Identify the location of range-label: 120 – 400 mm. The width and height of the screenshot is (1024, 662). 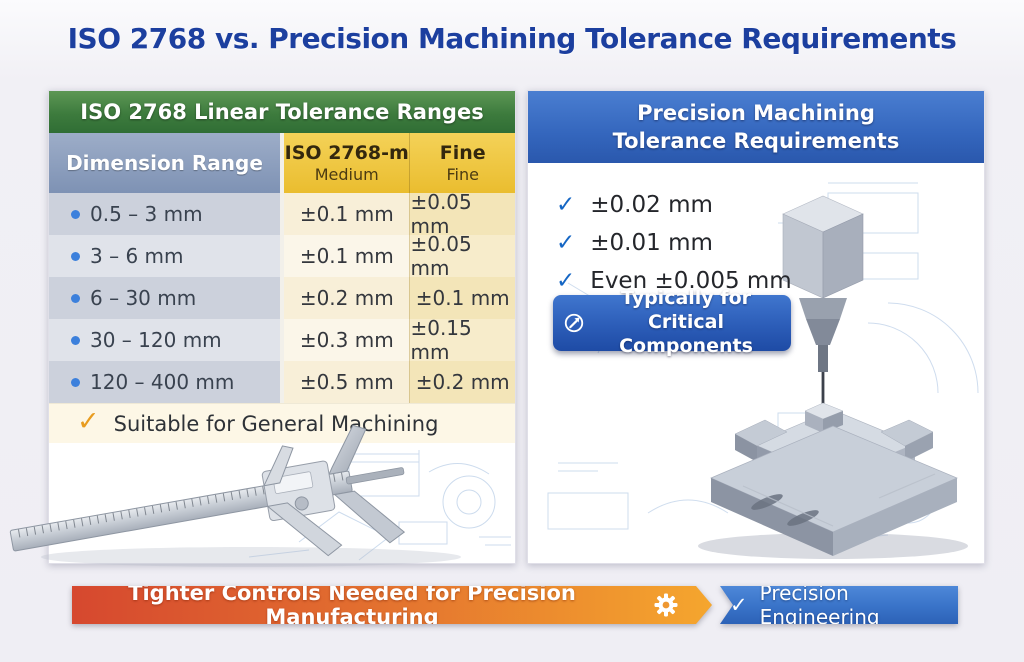
(162, 382).